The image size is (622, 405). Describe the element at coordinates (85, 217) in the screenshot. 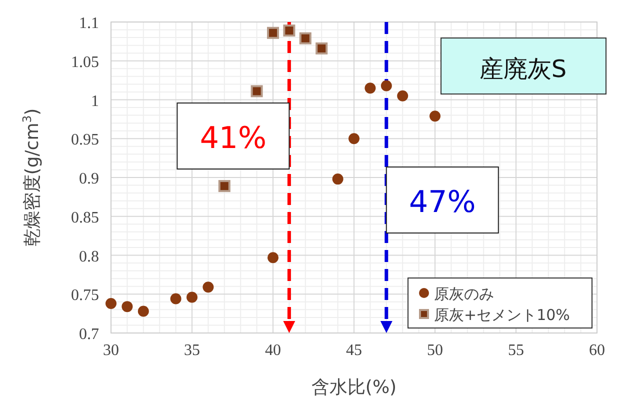

I see `y-tick-label: 0.85` at that location.